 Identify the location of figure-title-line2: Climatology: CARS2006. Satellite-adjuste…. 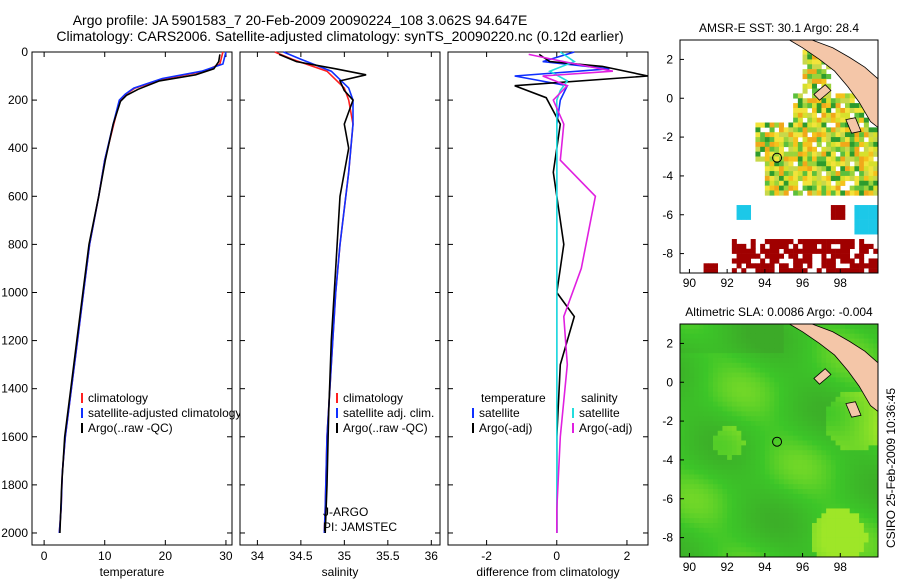
(340, 36).